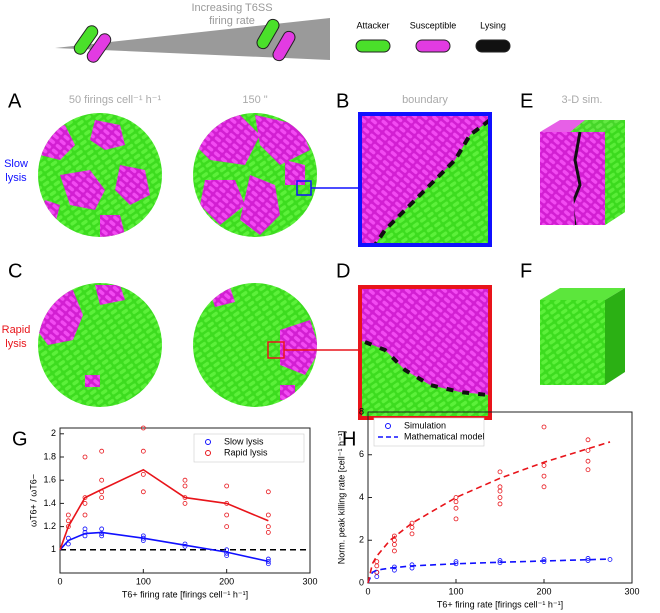 The height and width of the screenshot is (613, 660). Describe the element at coordinates (53, 433) in the screenshot. I see `y-tick-label: 2` at that location.